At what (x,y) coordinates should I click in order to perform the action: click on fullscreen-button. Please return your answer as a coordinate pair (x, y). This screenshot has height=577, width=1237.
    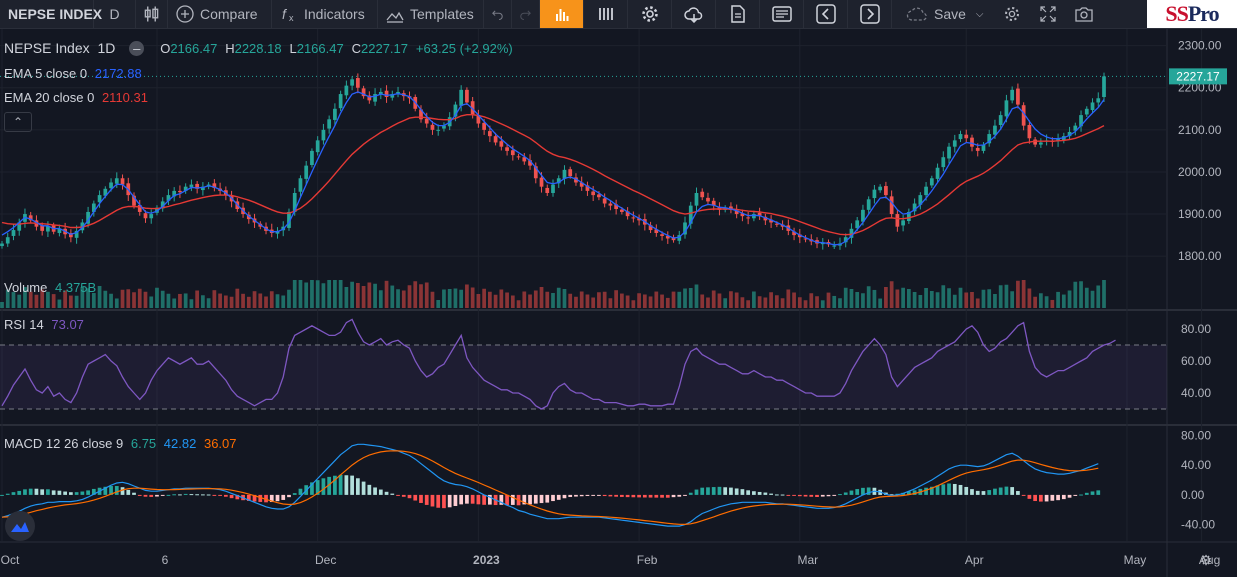
    Looking at the image, I should click on (1048, 14).